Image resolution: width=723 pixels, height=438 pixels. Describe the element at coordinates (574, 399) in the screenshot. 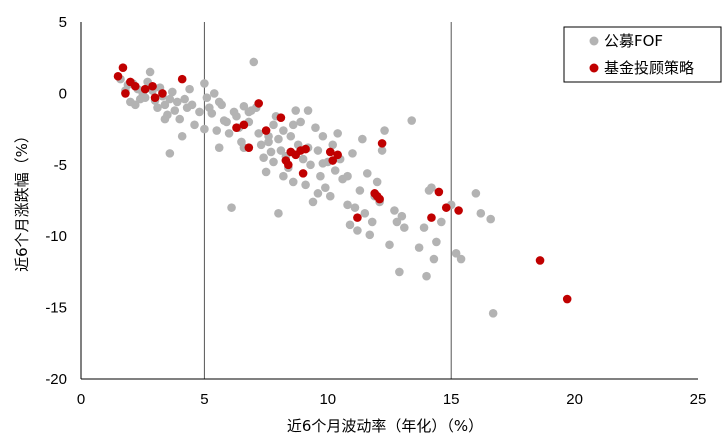

I see `x-tick-label: 20` at that location.